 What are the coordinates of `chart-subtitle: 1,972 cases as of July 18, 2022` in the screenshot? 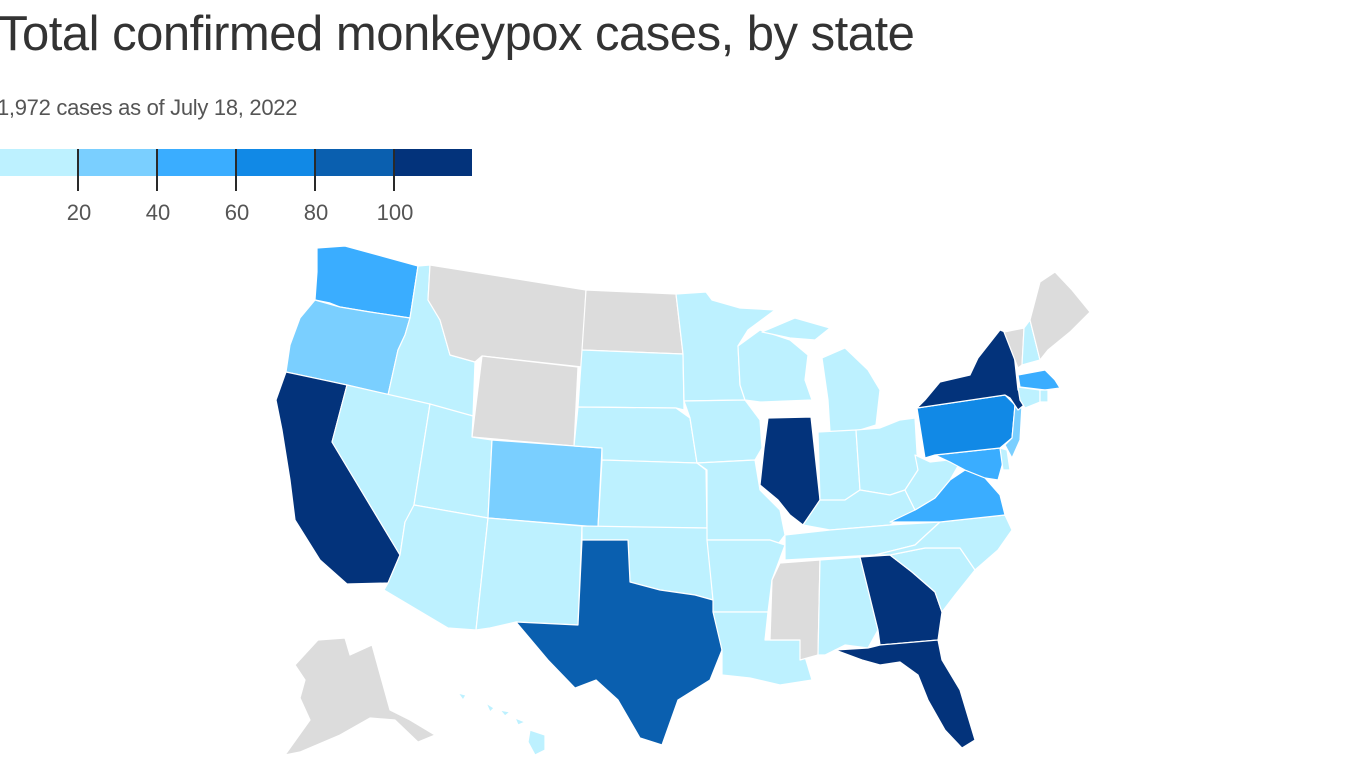 It's located at (149, 107).